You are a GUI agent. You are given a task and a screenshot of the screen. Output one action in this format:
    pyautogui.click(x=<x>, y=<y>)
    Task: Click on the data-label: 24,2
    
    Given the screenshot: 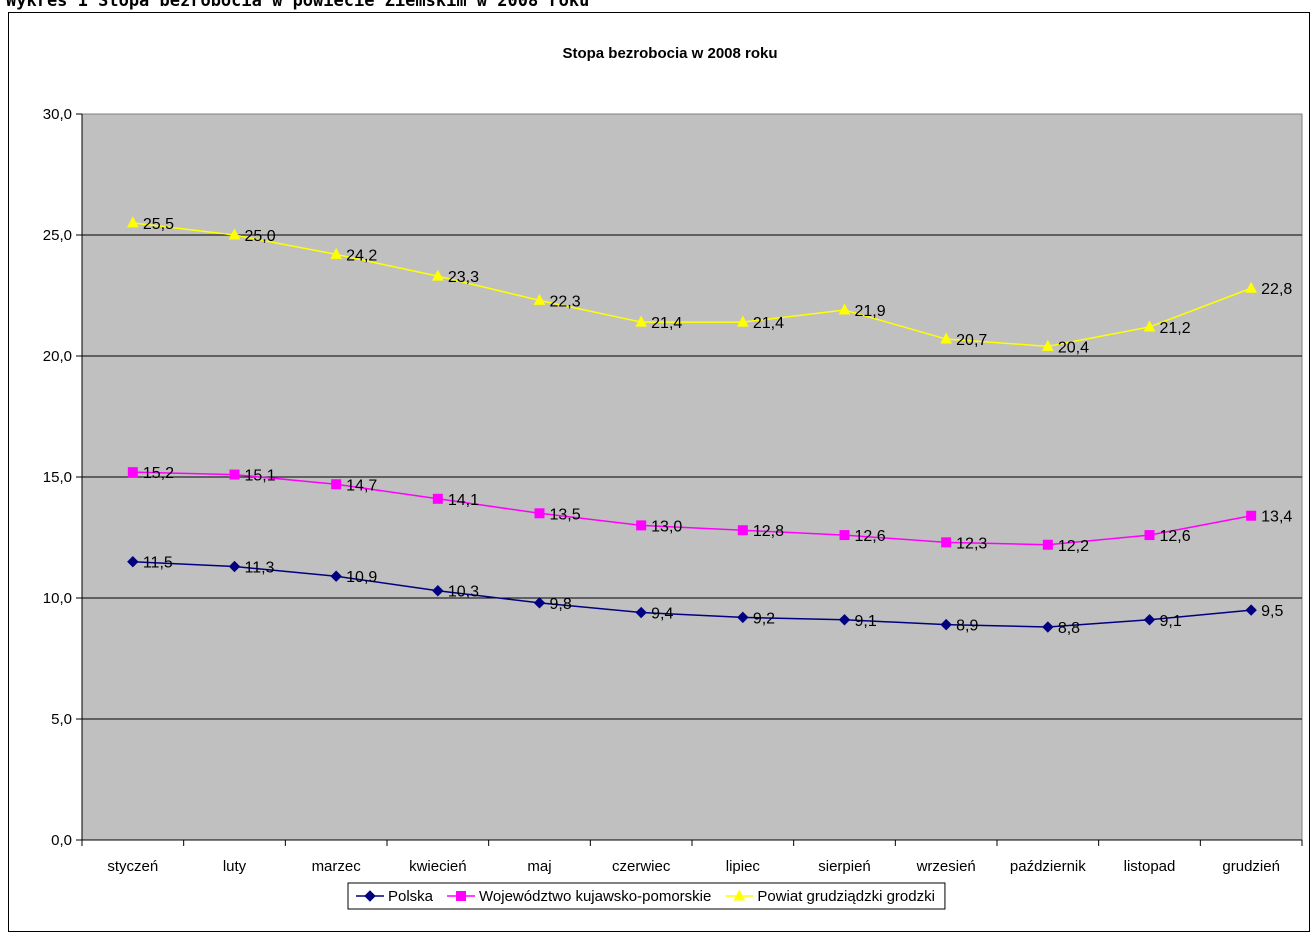 What is the action you would take?
    pyautogui.click(x=361, y=255)
    